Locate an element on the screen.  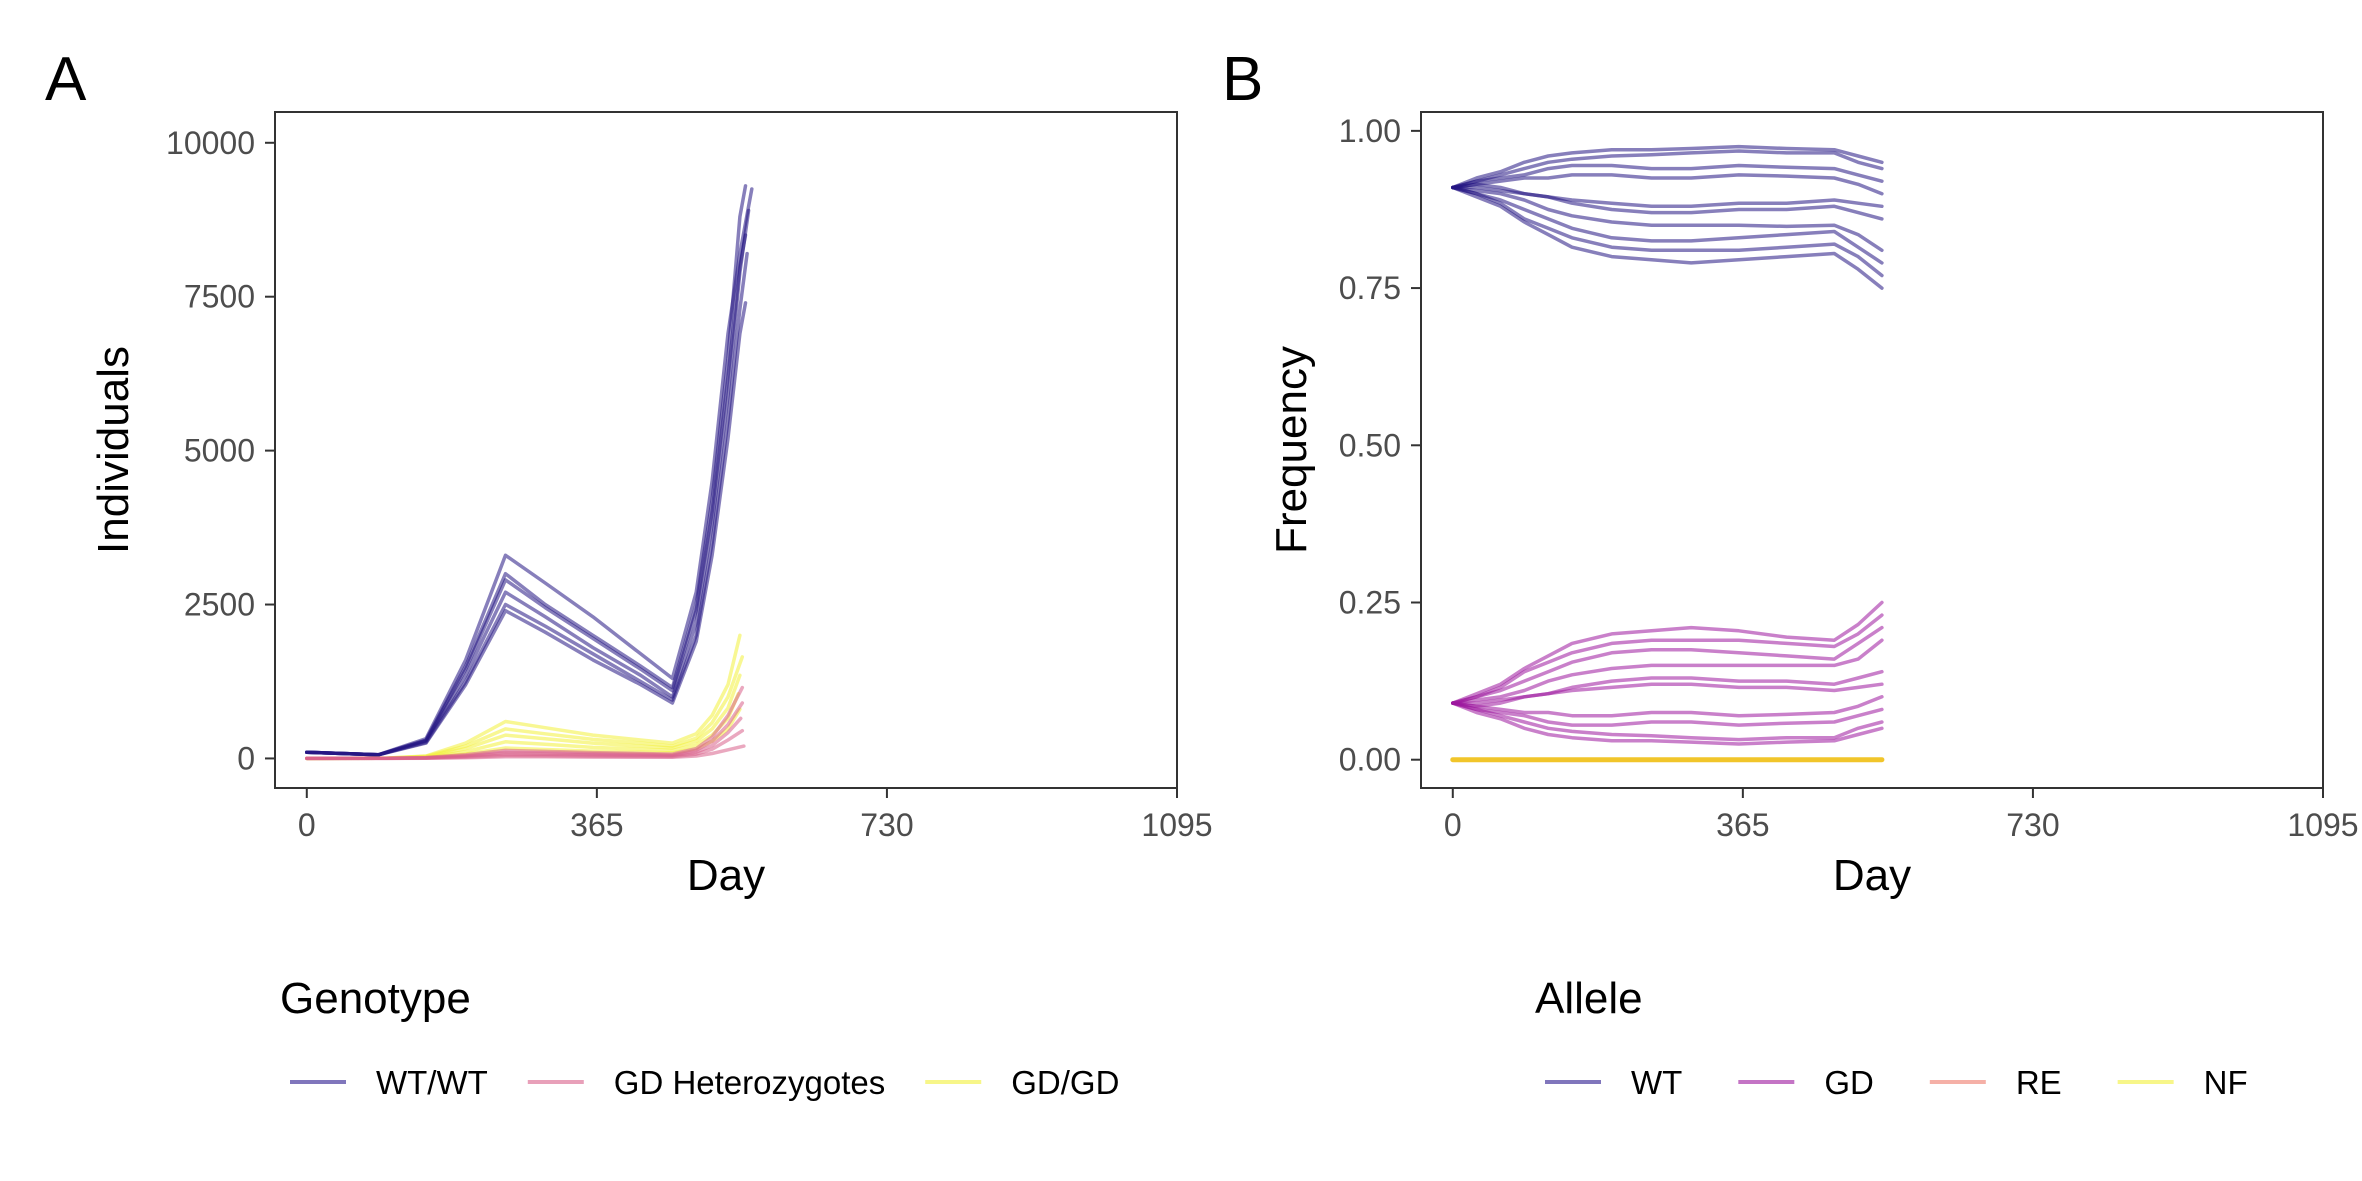
allele-legend-title: Allele is located at coordinates (1589, 998).